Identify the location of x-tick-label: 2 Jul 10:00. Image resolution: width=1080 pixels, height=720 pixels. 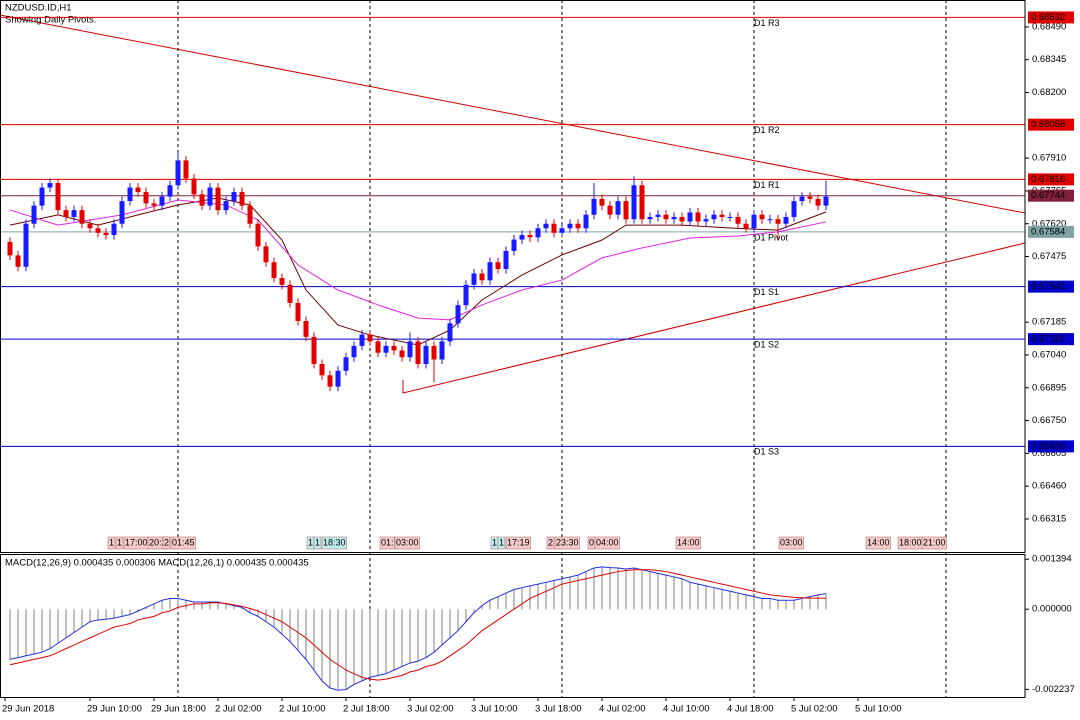
(302, 709).